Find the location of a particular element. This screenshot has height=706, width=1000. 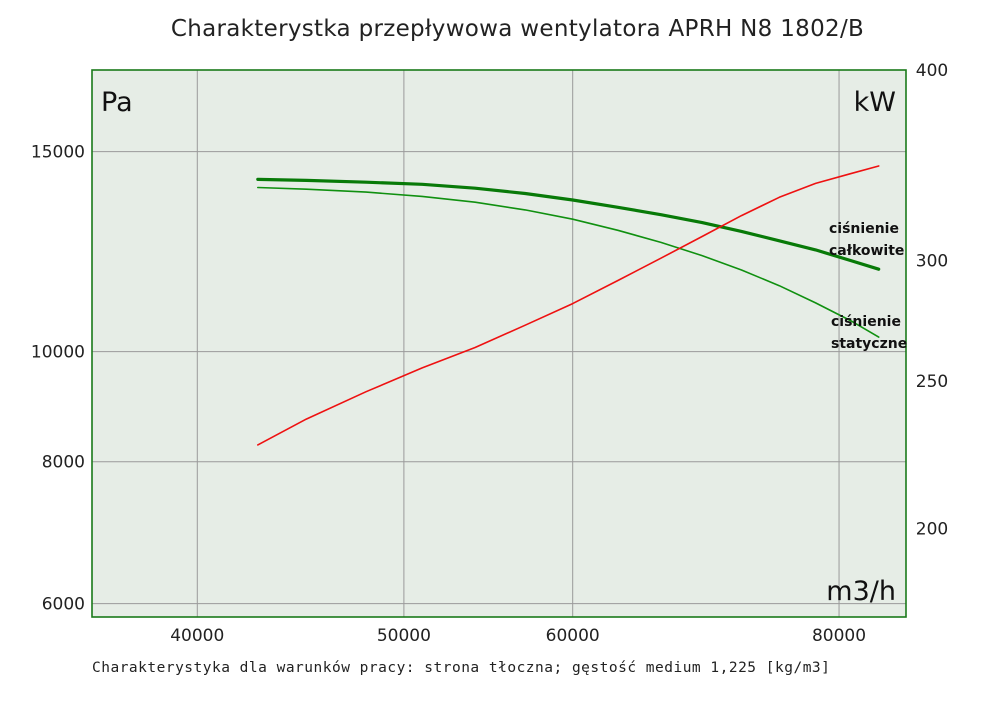

series-label-total-line1: ciśnienie is located at coordinates (864, 229).